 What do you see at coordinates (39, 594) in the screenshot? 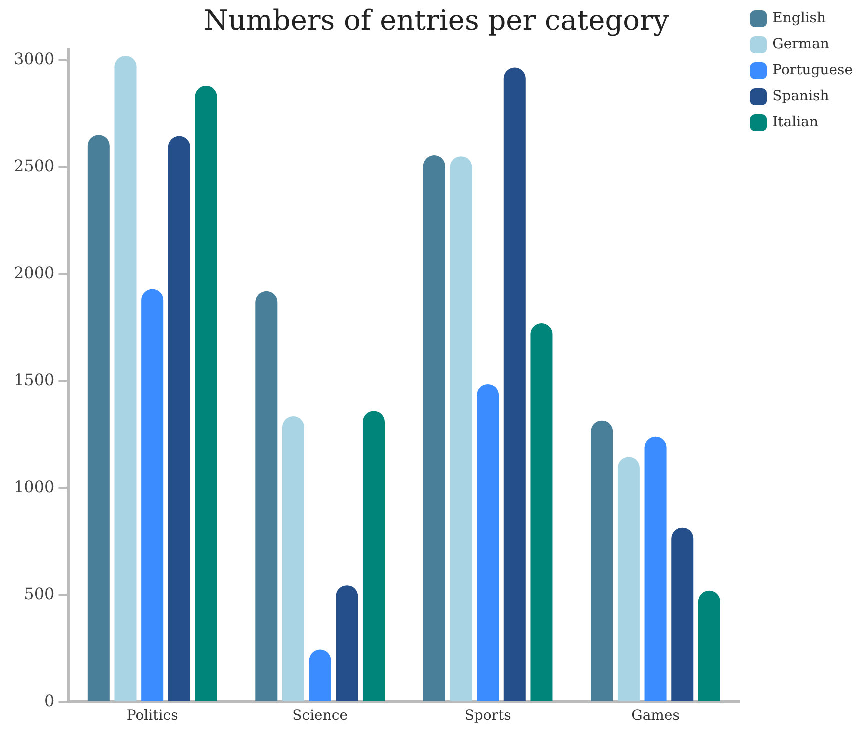
I see `y-tick-label: 500` at bounding box center [39, 594].